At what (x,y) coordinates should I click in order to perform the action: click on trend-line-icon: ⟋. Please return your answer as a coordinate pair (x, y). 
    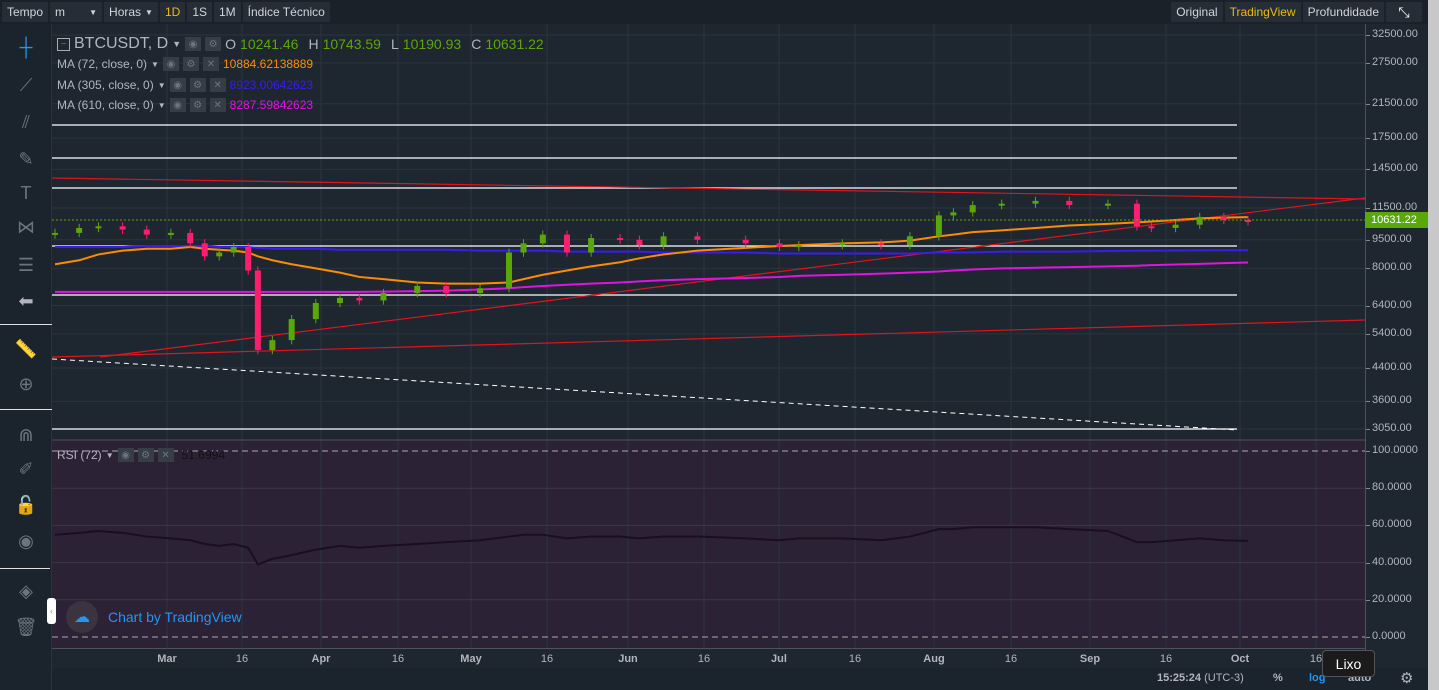
    Looking at the image, I should click on (26, 84).